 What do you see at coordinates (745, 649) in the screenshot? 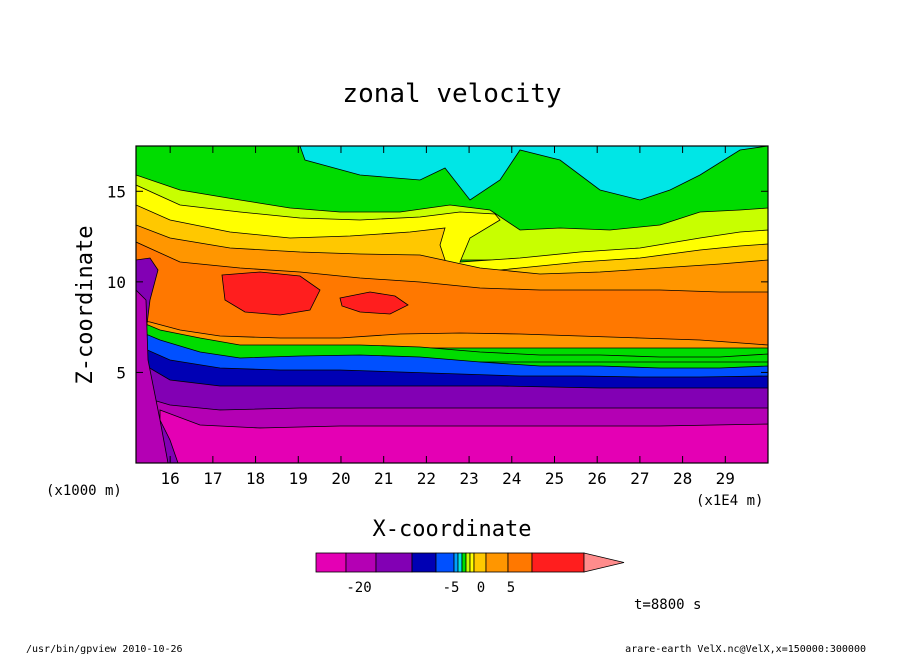
I see `footer-right: arare-earth_VelX.nc@VelX,x=150000:300000` at bounding box center [745, 649].